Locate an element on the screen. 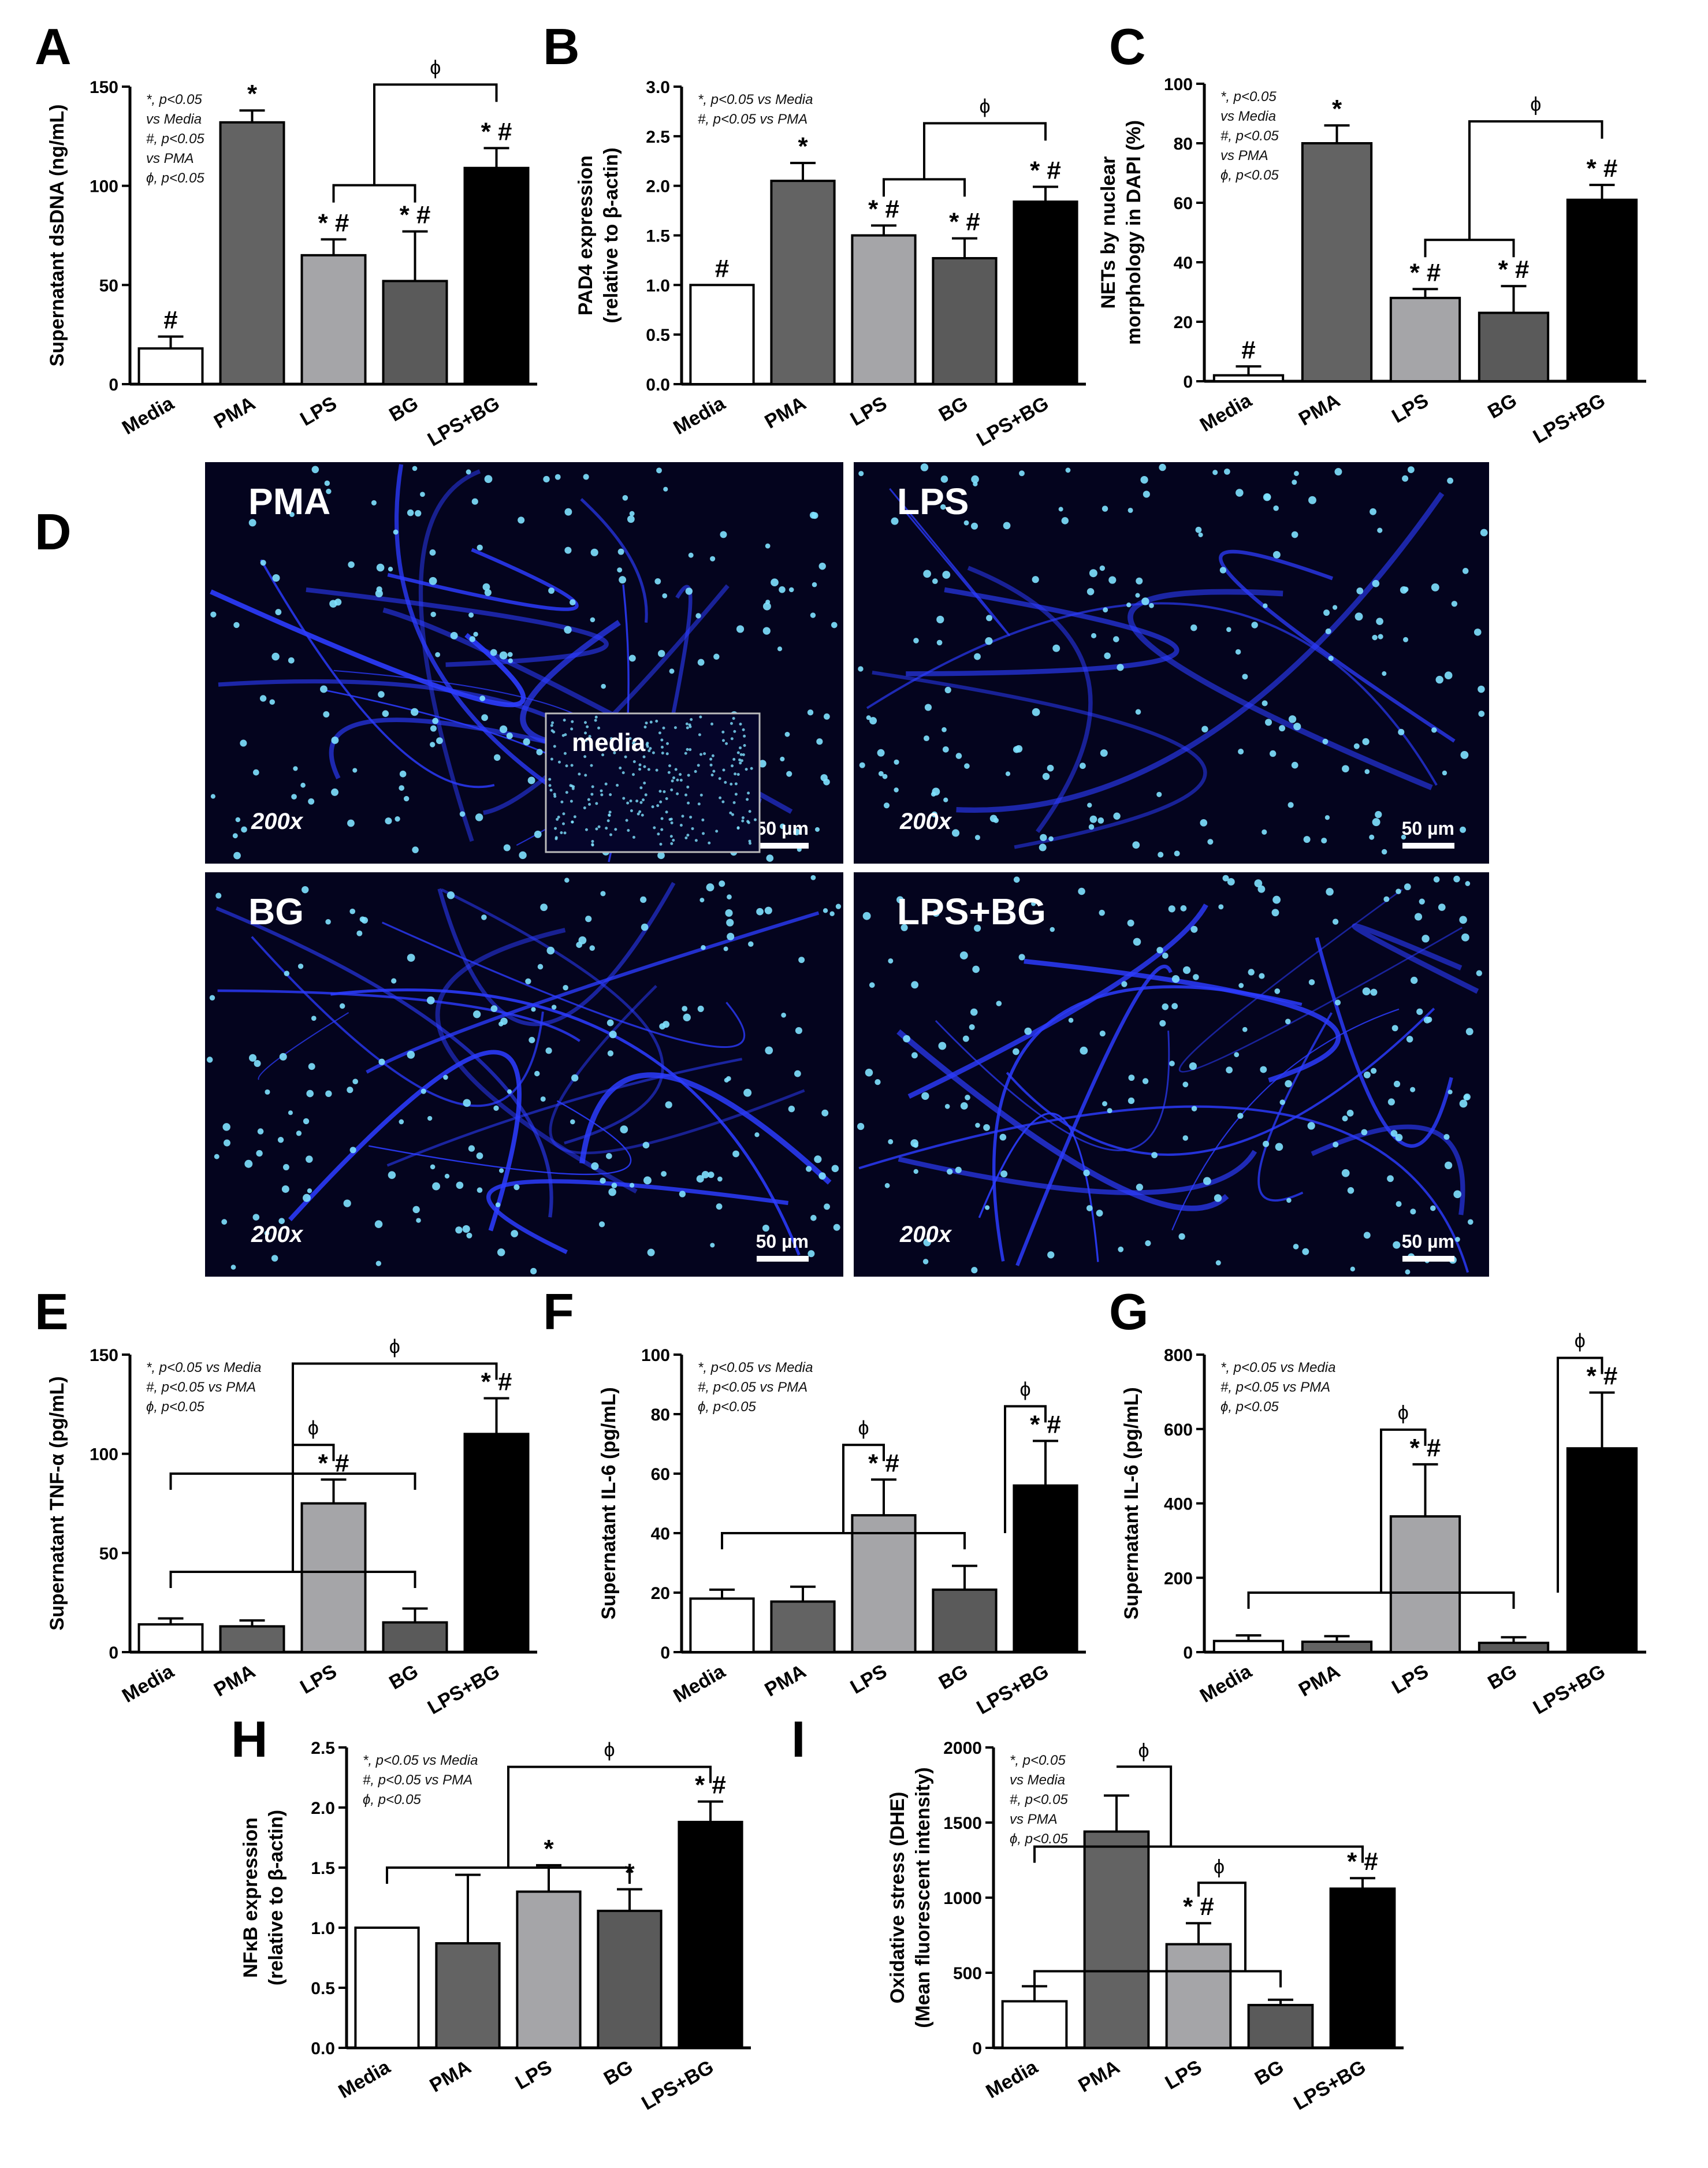 The height and width of the screenshot is (2168, 1708). y-tick-label: 100 is located at coordinates (1178, 84).